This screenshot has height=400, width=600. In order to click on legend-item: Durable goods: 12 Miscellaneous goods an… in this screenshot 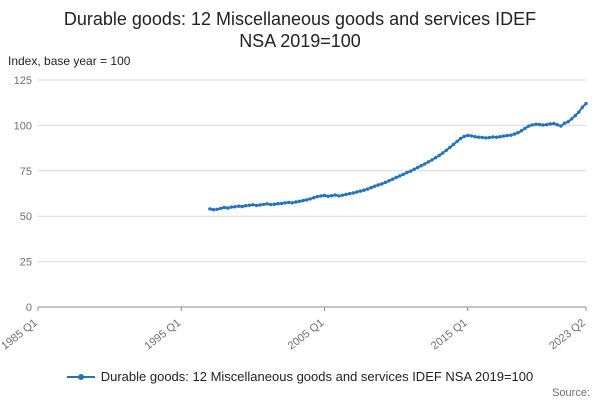, I will do `click(300, 376)`.